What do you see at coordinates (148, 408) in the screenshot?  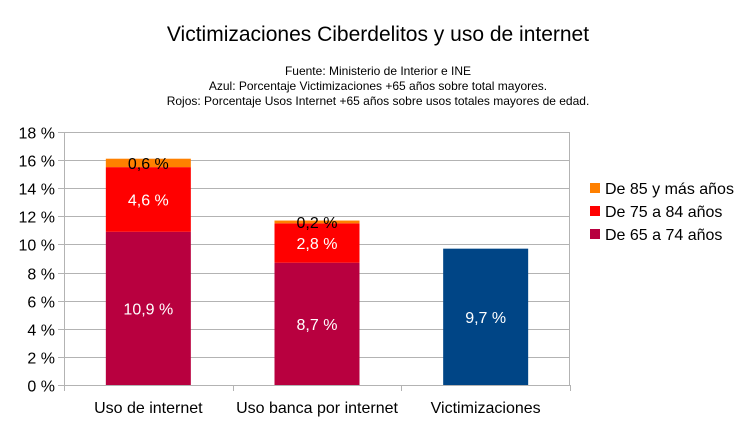 I see `x-category-label: Uso de internet` at bounding box center [148, 408].